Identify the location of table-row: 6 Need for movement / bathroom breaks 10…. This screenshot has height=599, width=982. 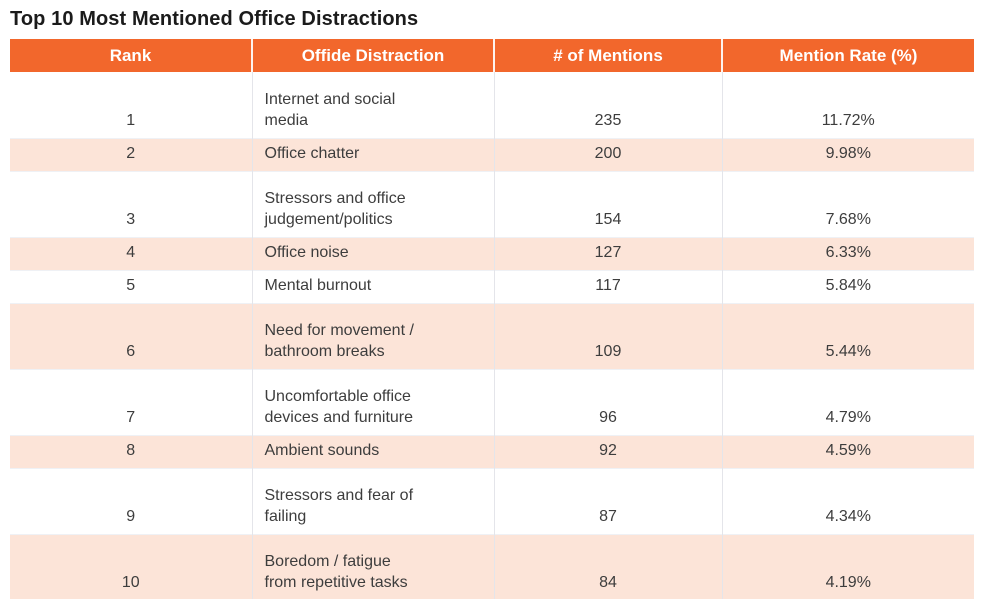
(492, 335).